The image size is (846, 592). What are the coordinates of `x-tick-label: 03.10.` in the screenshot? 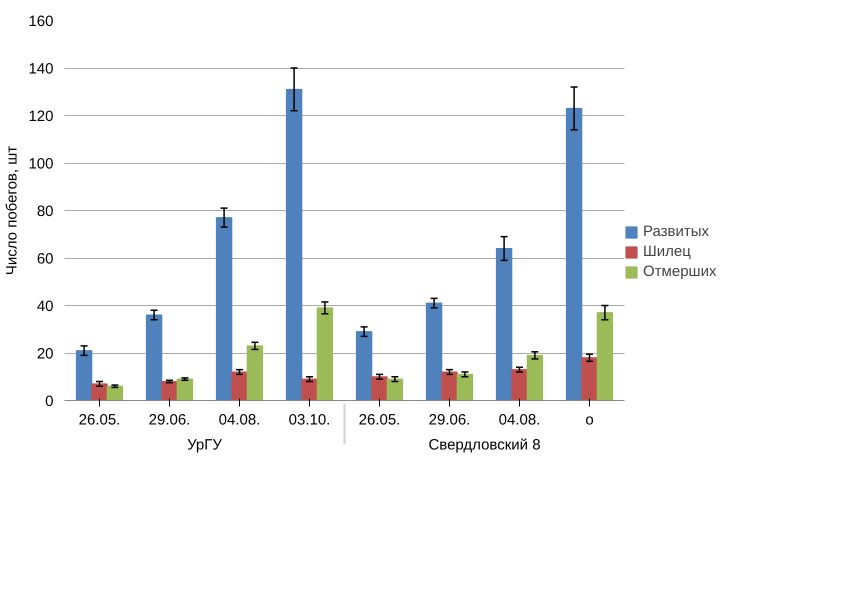 It's located at (309, 420).